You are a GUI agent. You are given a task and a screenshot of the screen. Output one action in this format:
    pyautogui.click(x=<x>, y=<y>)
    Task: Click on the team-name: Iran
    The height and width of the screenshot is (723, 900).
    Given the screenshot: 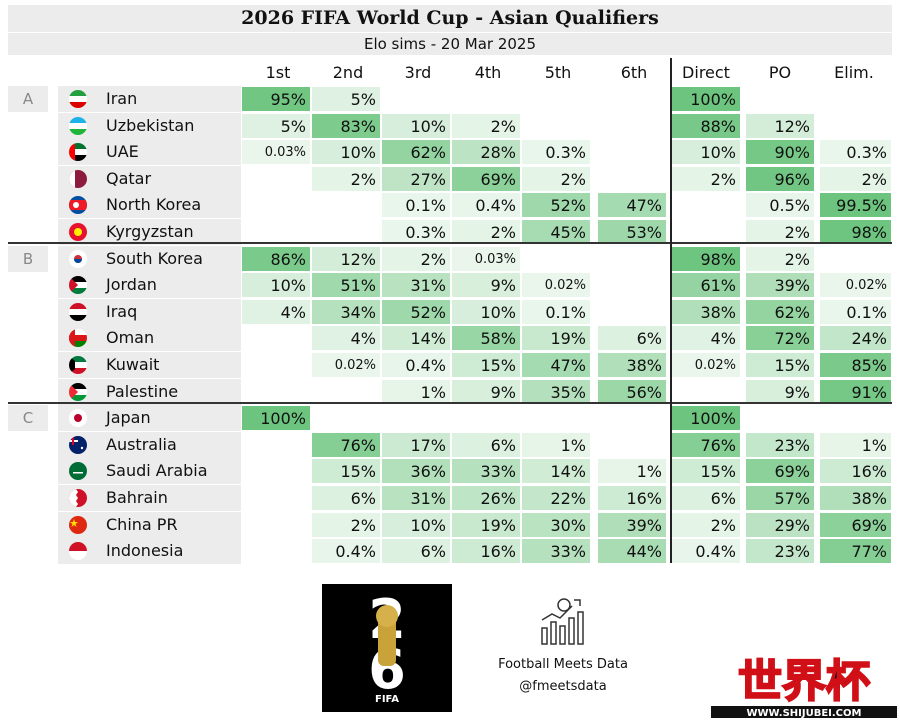 What is the action you would take?
    pyautogui.click(x=169, y=99)
    